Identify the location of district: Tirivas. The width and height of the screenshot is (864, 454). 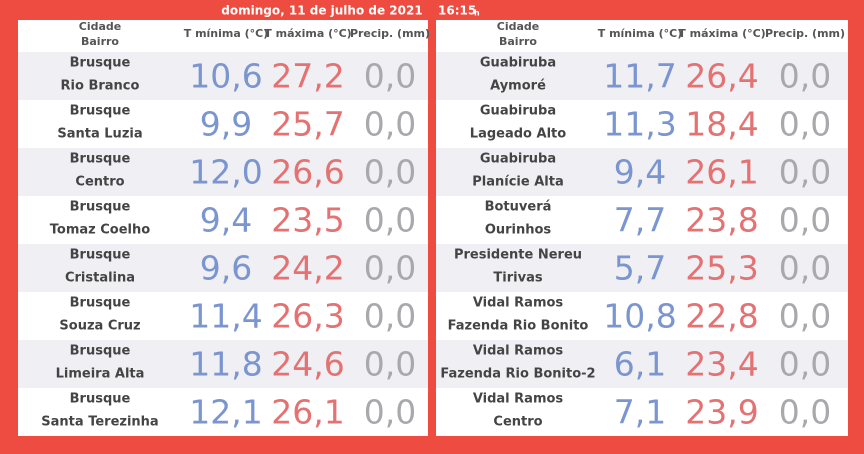
(517, 278).